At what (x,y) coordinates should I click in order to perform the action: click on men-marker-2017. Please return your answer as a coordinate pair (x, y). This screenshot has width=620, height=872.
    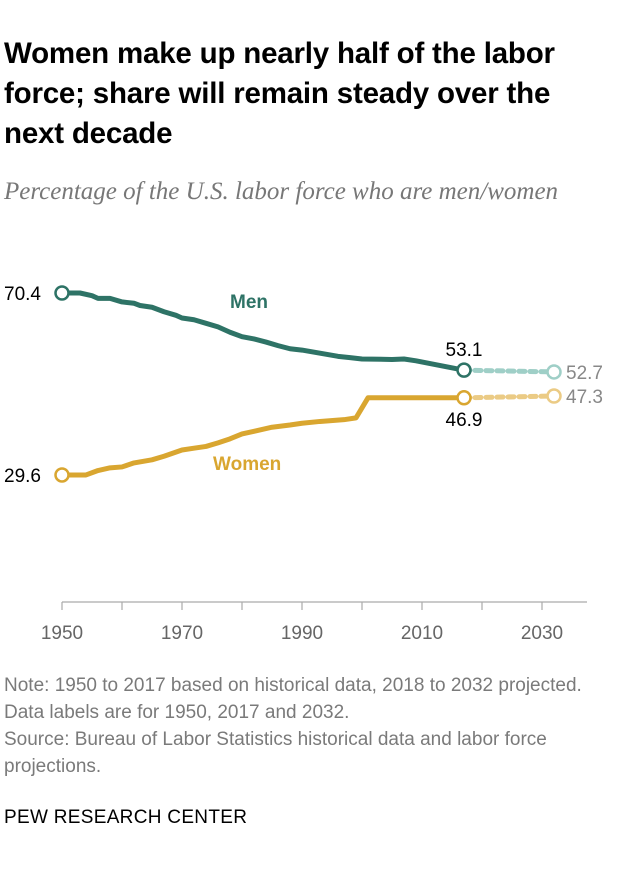
    Looking at the image, I should click on (464, 370).